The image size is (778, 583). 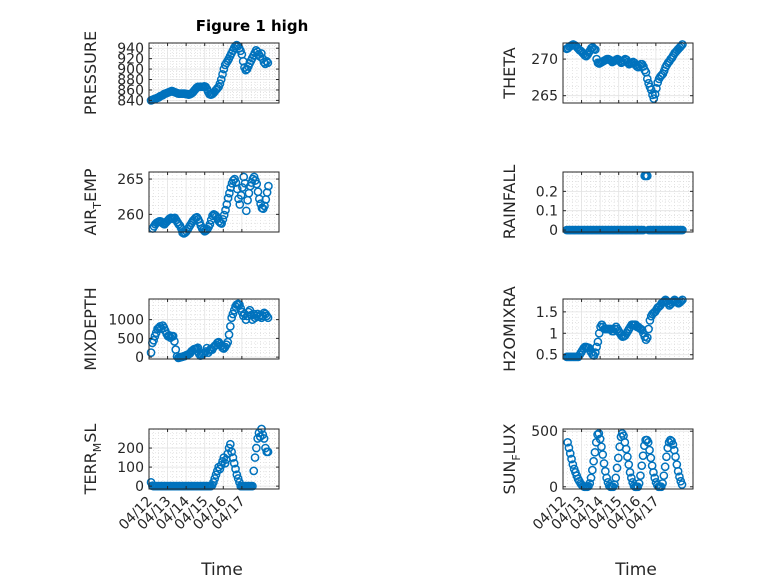 What do you see at coordinates (547, 313) in the screenshot?
I see `y-tick-label: 1.5` at bounding box center [547, 313].